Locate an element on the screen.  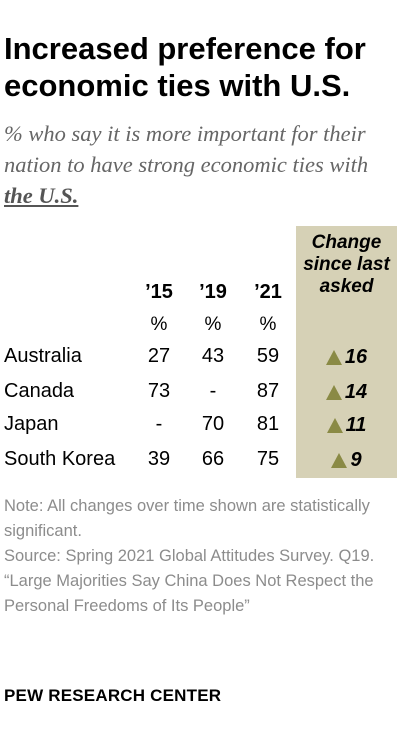
value-south-korea-2021: 75 is located at coordinates (268, 459).